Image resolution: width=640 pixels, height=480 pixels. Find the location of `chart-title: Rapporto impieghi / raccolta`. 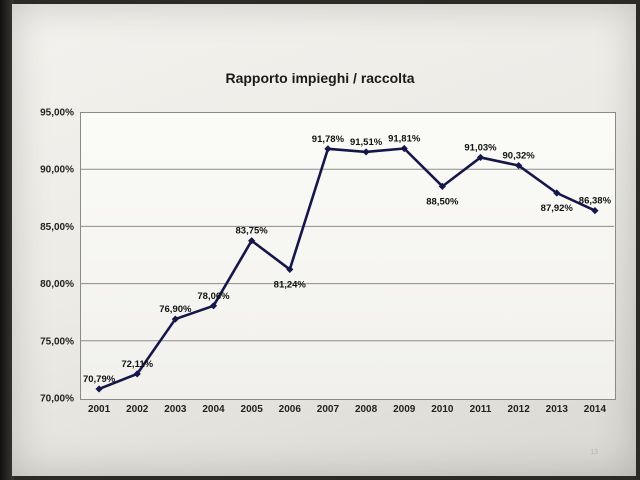

chart-title: Rapporto impieghi / raccolta is located at coordinates (320, 78).